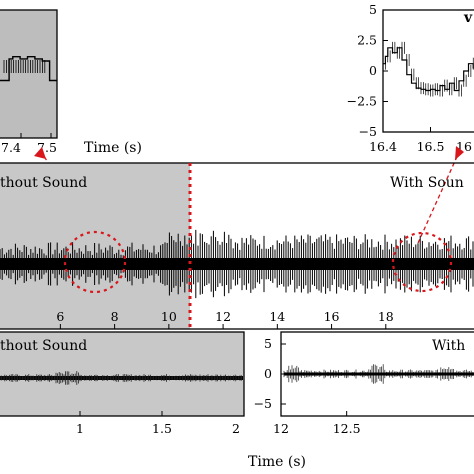 This screenshot has width=474, height=474. What do you see at coordinates (431, 146) in the screenshot?
I see `inset-top-right-xtick-label: 16.5` at bounding box center [431, 146].